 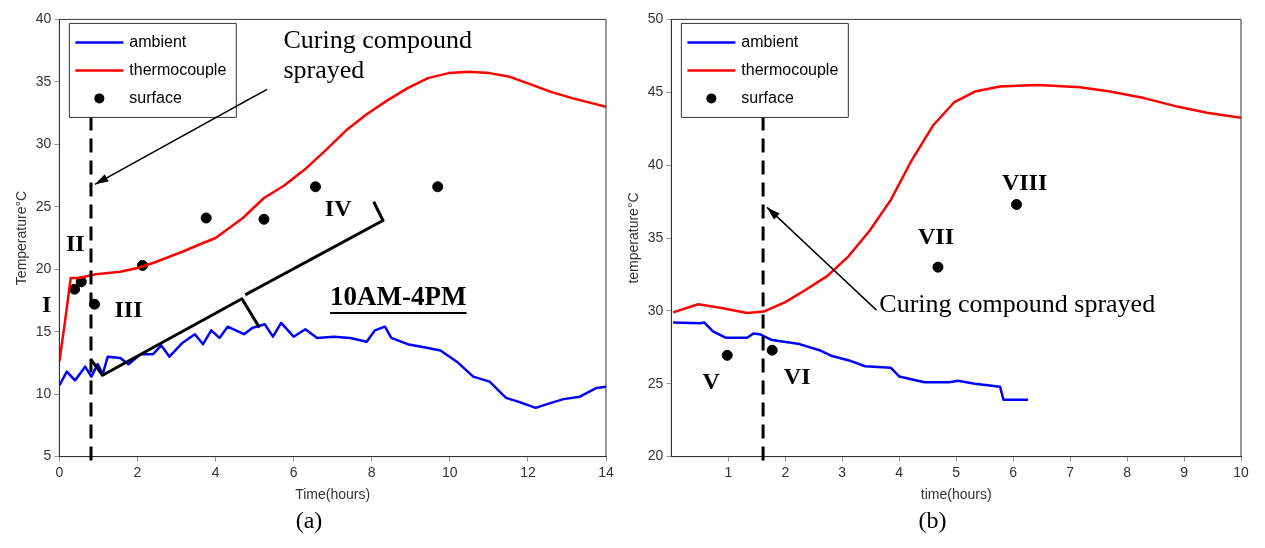 What do you see at coordinates (398, 295) in the screenshot?
I see `annotation: 10AM-4PM` at bounding box center [398, 295].